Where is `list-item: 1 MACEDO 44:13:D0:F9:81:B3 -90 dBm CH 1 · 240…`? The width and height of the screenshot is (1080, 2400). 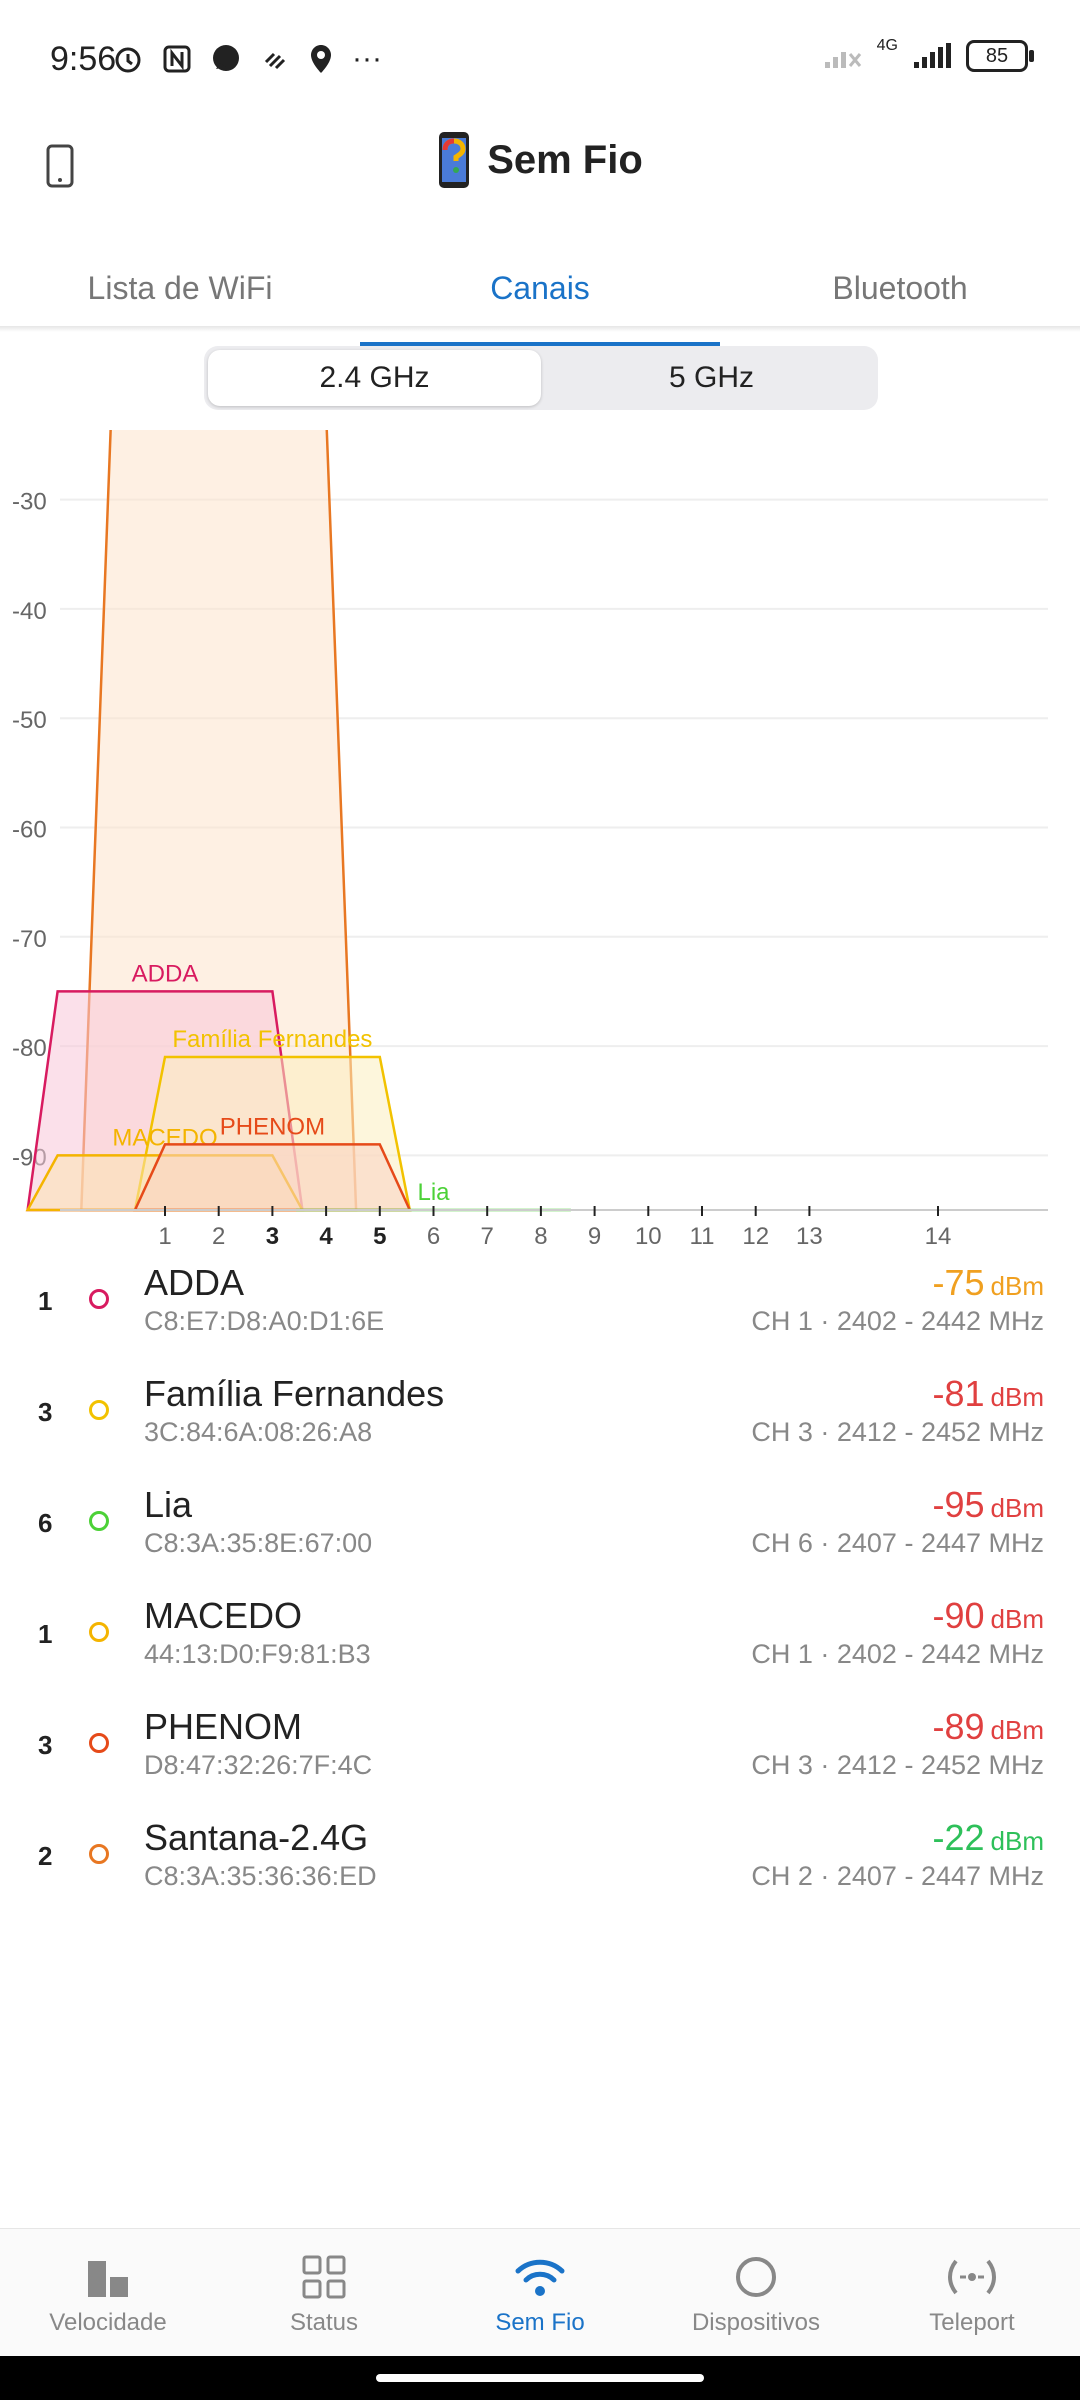 list-item: 1 MACEDO 44:13:D0:F9:81:B3 -90 dBm CH 1 · 240… is located at coordinates (540, 1638).